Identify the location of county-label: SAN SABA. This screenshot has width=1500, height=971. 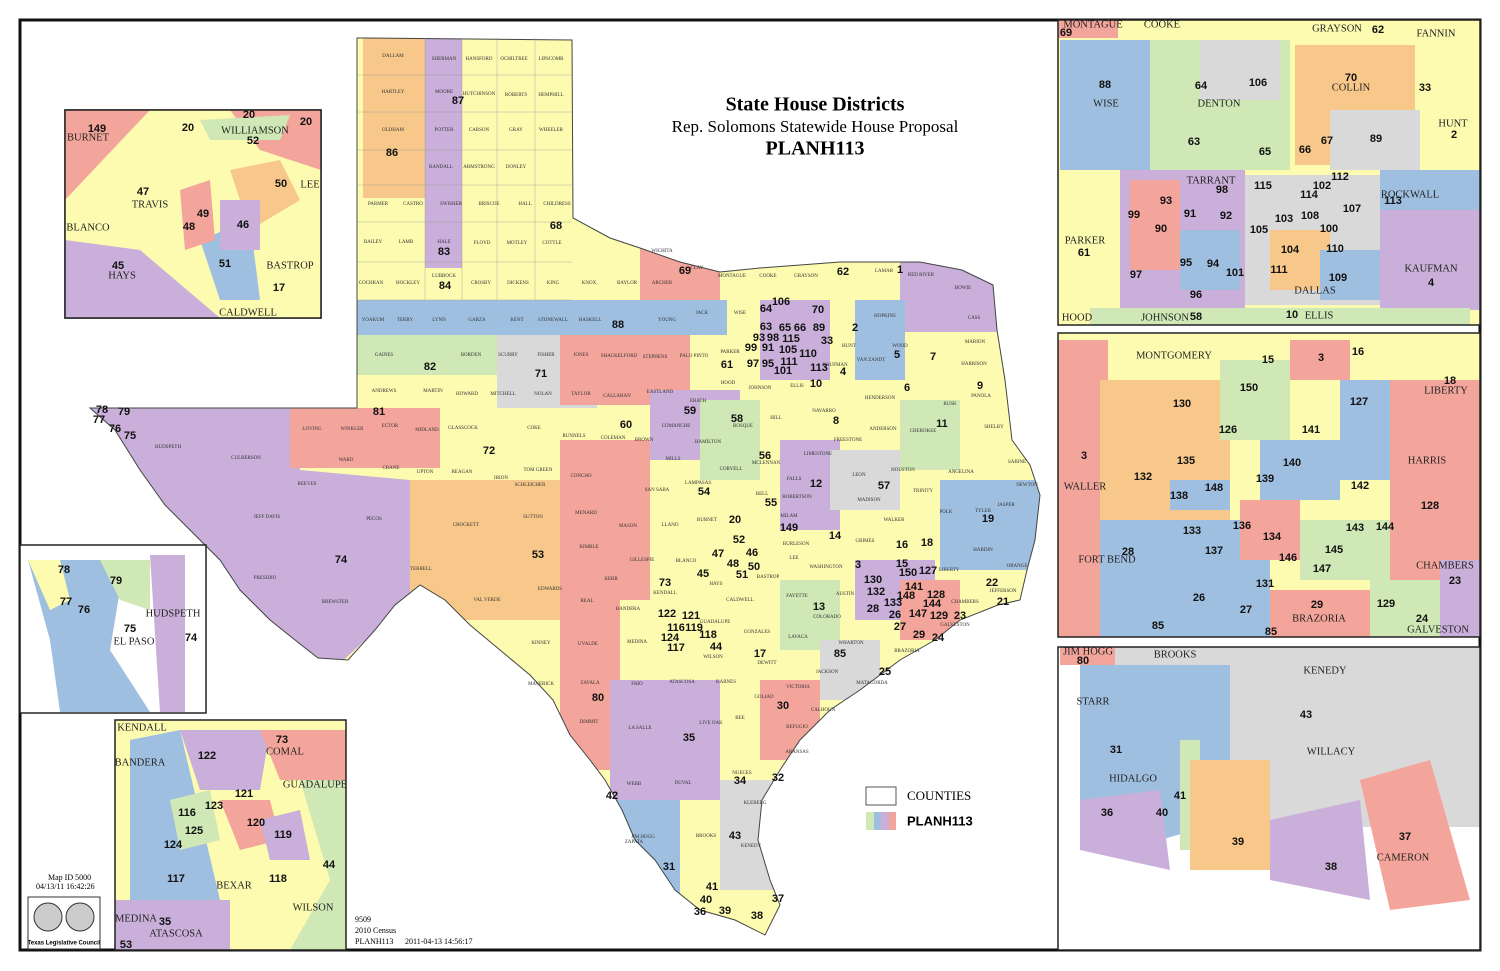
(657, 490).